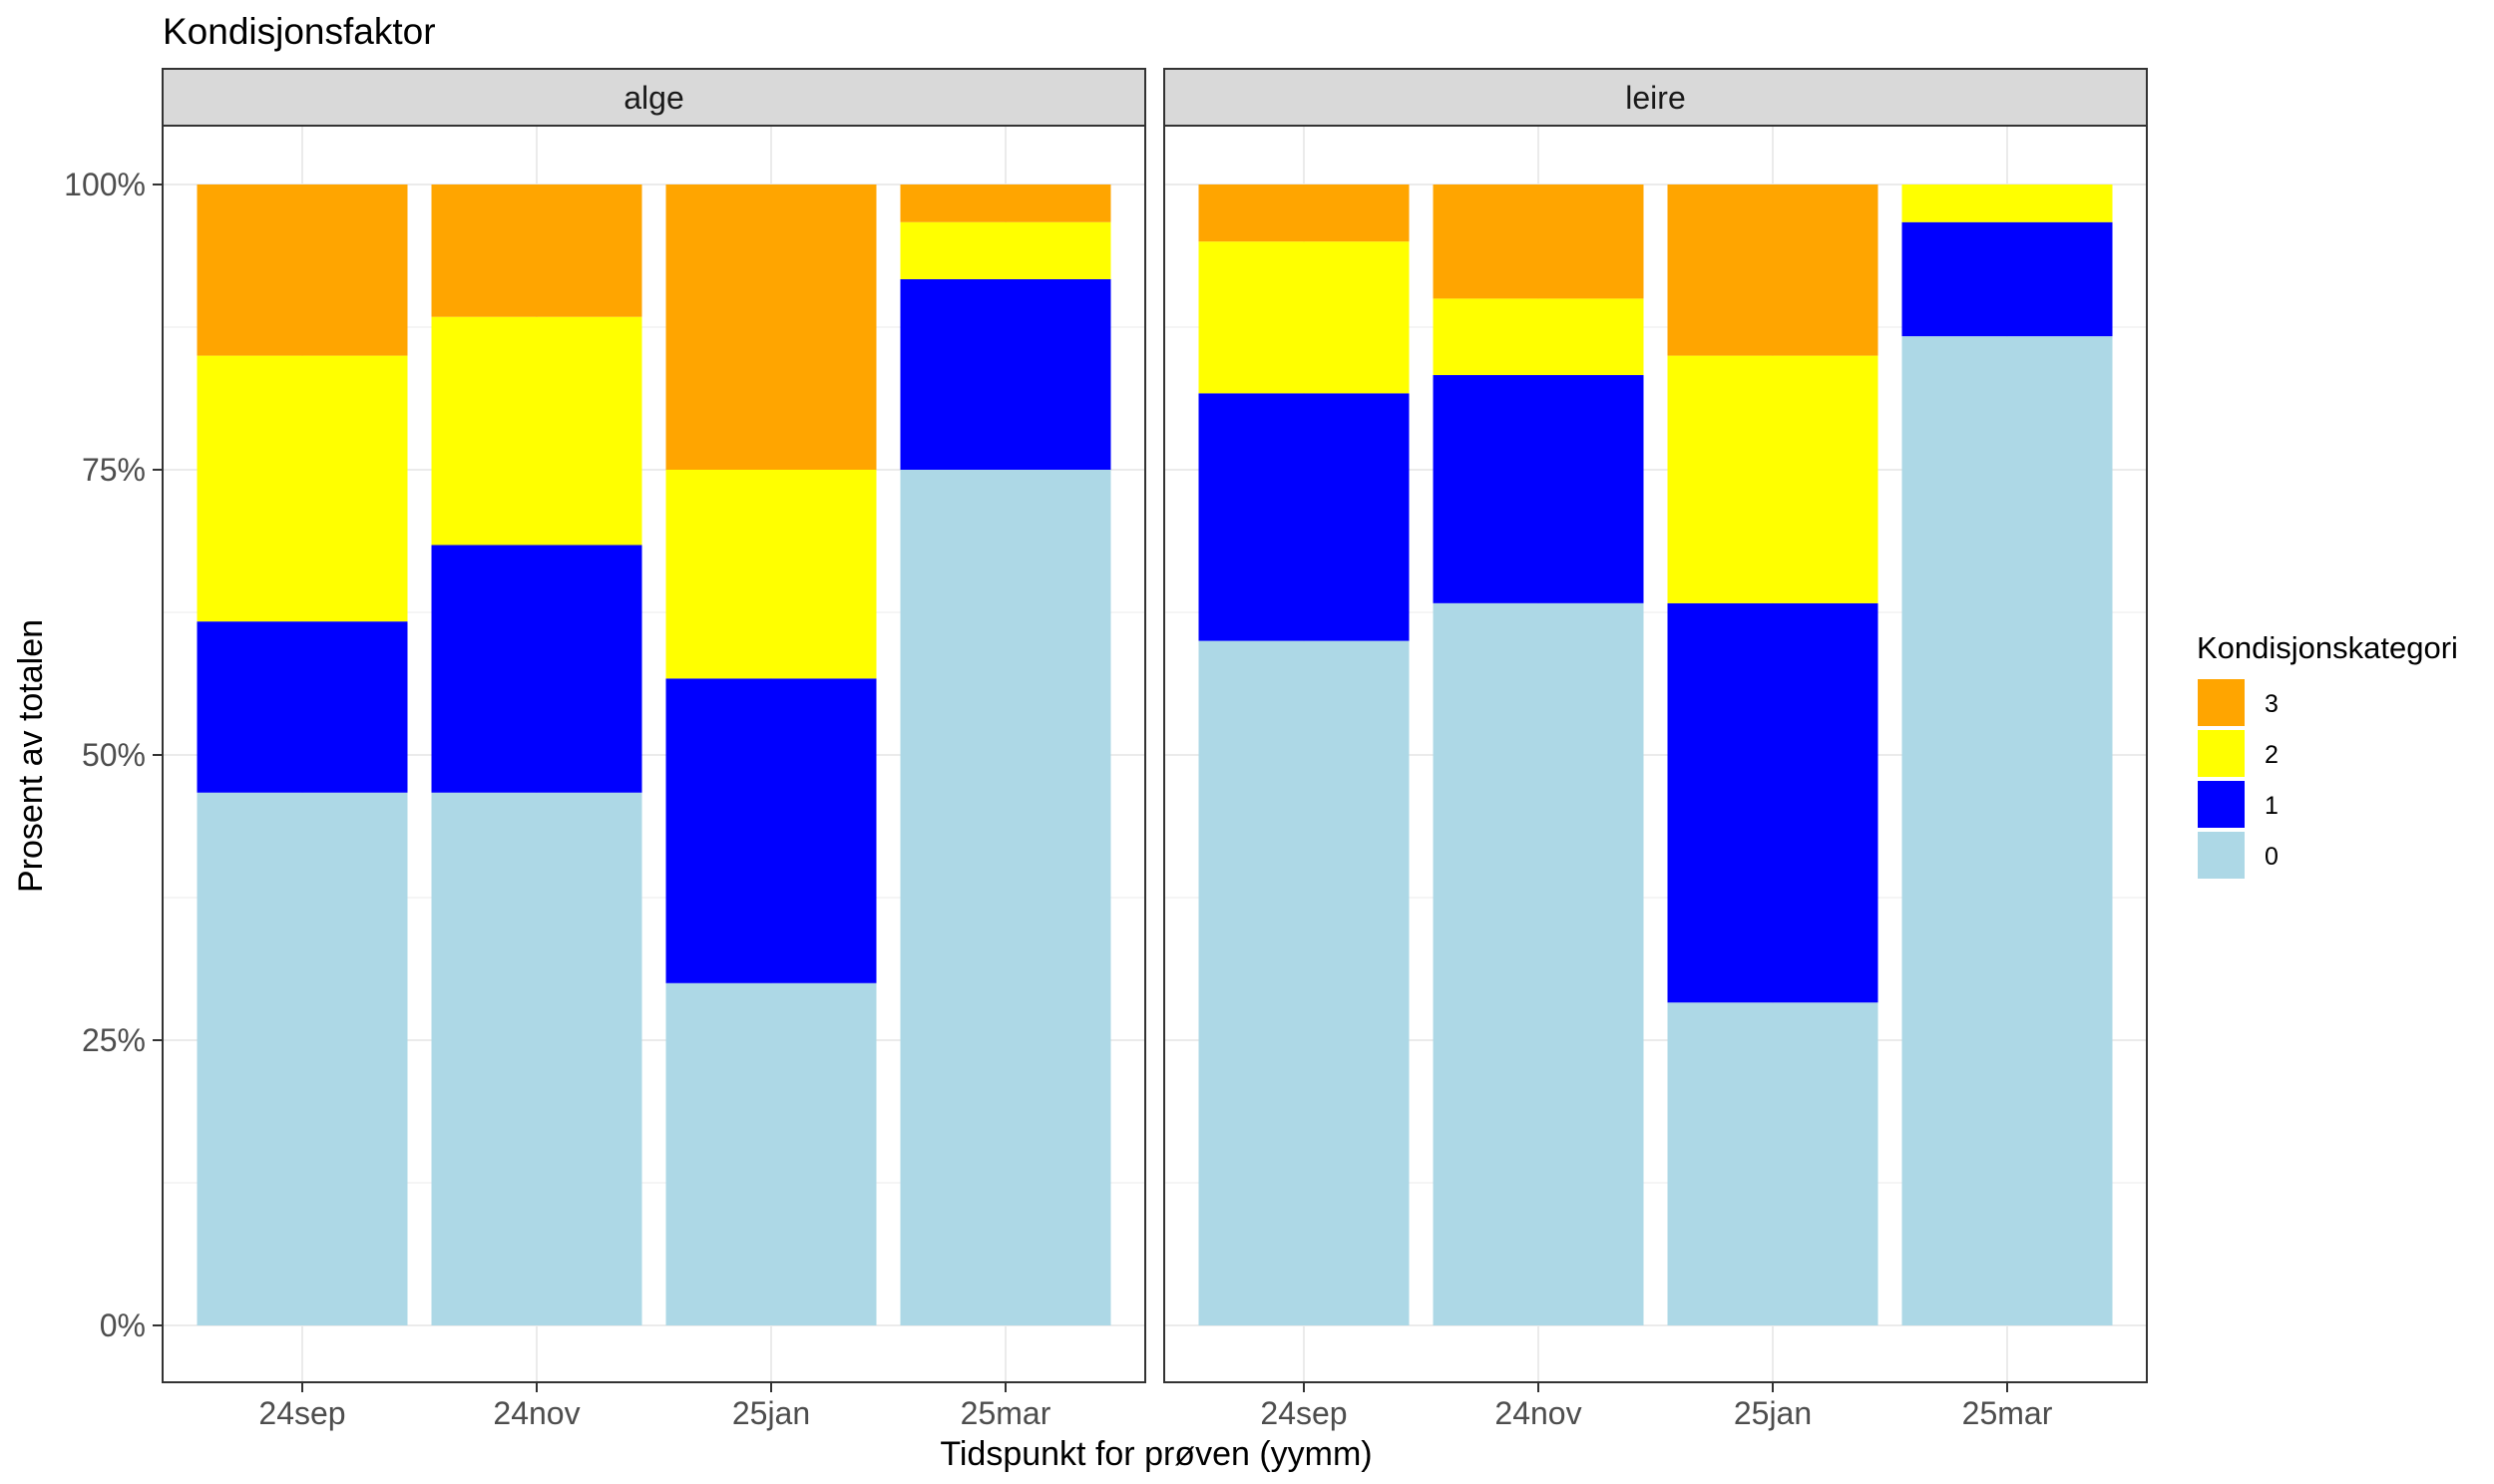 The width and height of the screenshot is (2494, 1484). I want to click on legend-label-1: 1, so click(2272, 806).